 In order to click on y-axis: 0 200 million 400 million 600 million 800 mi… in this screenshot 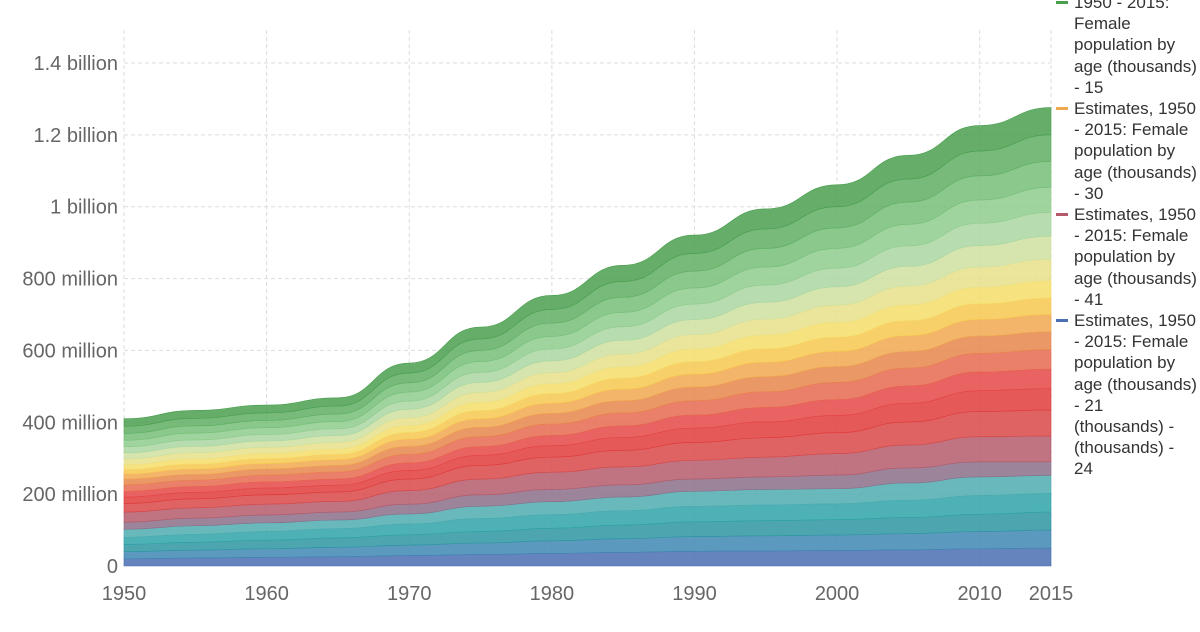, I will do `click(70, 315)`.